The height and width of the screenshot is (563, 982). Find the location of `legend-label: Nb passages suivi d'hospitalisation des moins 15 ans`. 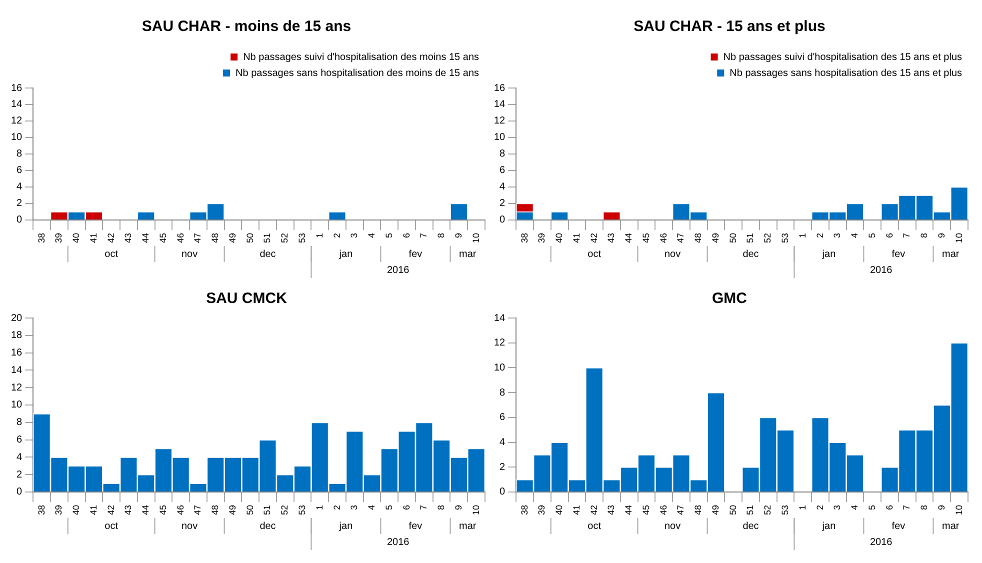

legend-label: Nb passages suivi d'hospitalisation des moins 15 ans is located at coordinates (361, 57).